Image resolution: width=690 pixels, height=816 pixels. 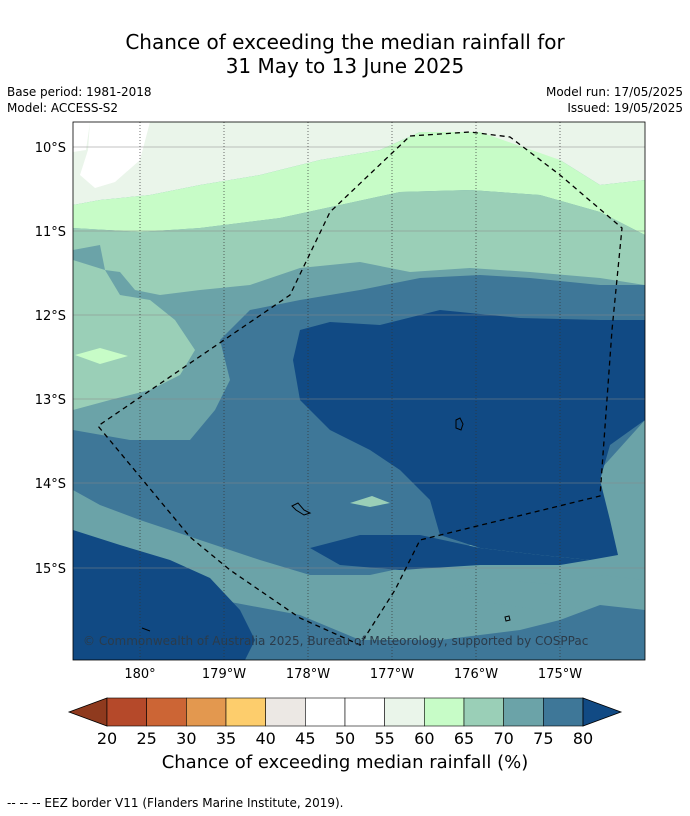 What do you see at coordinates (224, 674) in the screenshot?
I see `lon-label: 179°W` at bounding box center [224, 674].